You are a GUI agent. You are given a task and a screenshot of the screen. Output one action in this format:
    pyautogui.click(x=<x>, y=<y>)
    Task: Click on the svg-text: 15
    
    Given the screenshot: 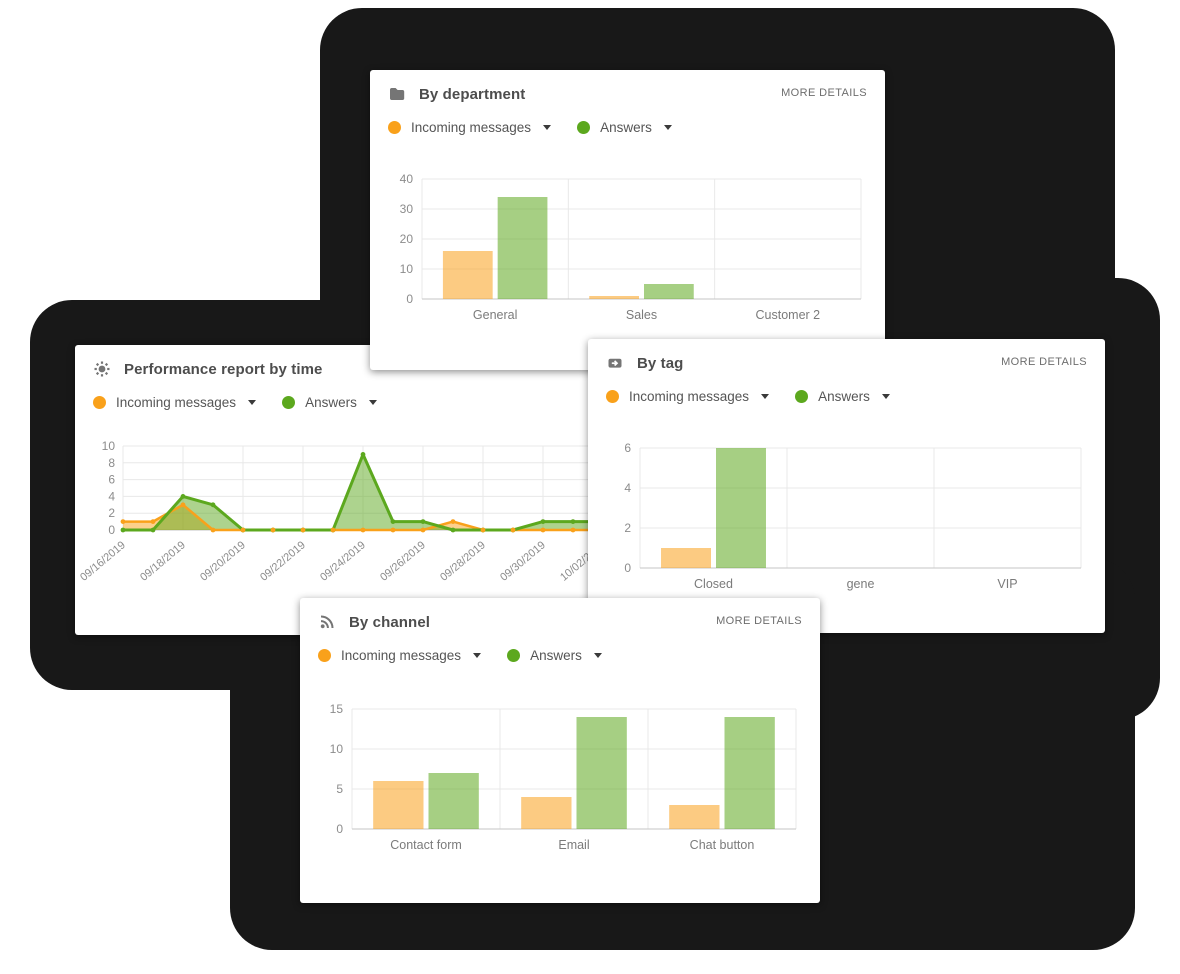 What is the action you would take?
    pyautogui.click(x=337, y=709)
    